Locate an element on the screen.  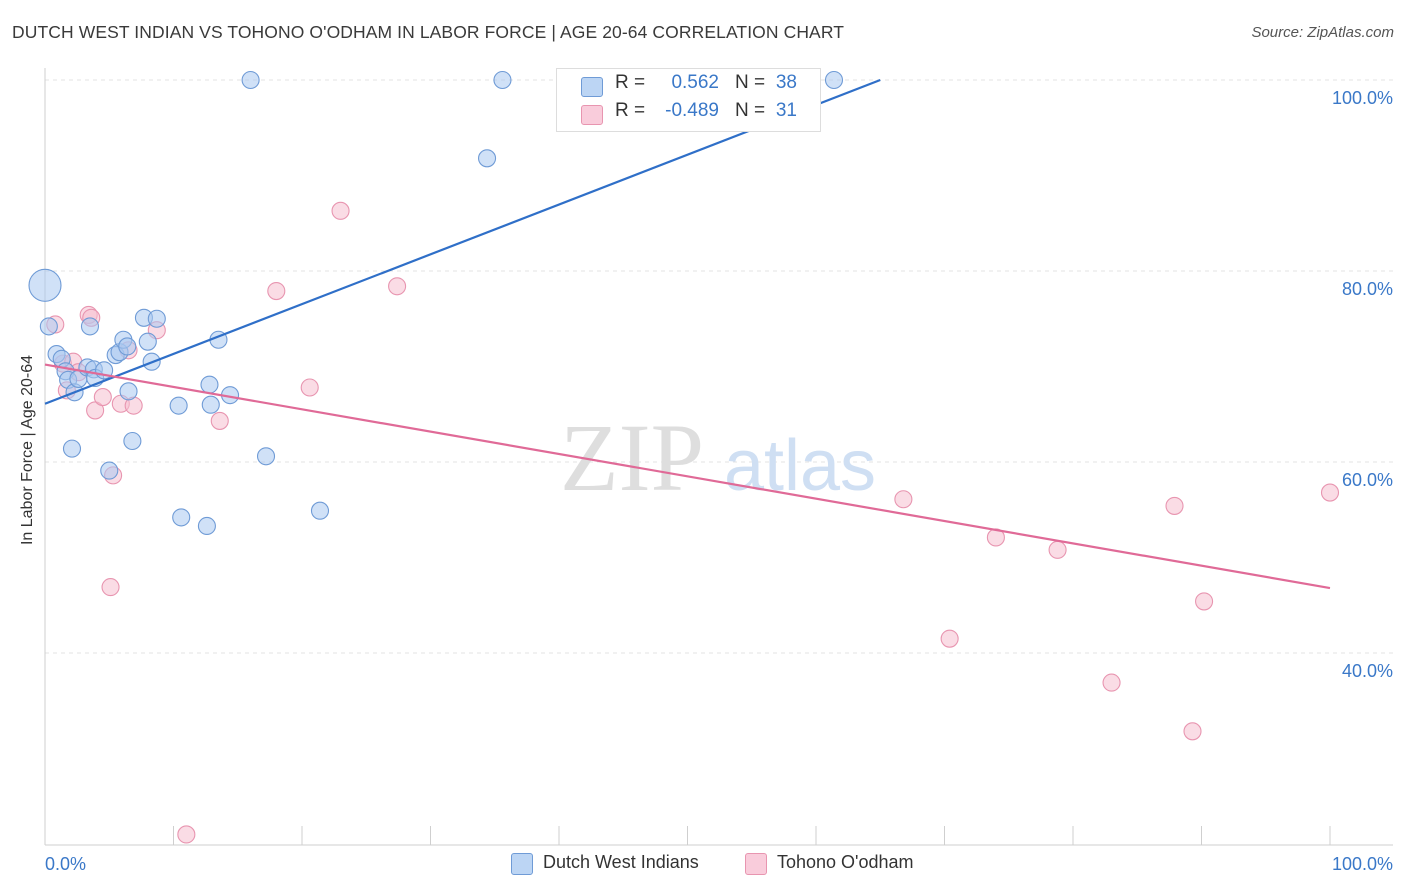
legend-swatch-pink is located at coordinates (756, 864).